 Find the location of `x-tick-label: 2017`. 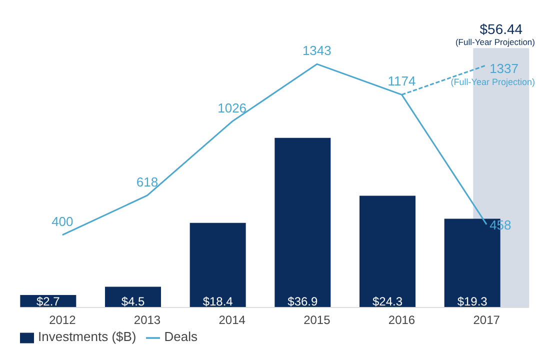

x-tick-label: 2017 is located at coordinates (486, 319).